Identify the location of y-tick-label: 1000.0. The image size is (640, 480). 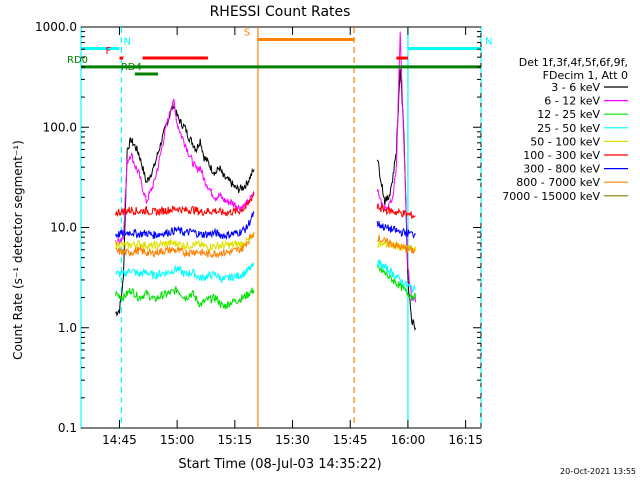
(56, 27).